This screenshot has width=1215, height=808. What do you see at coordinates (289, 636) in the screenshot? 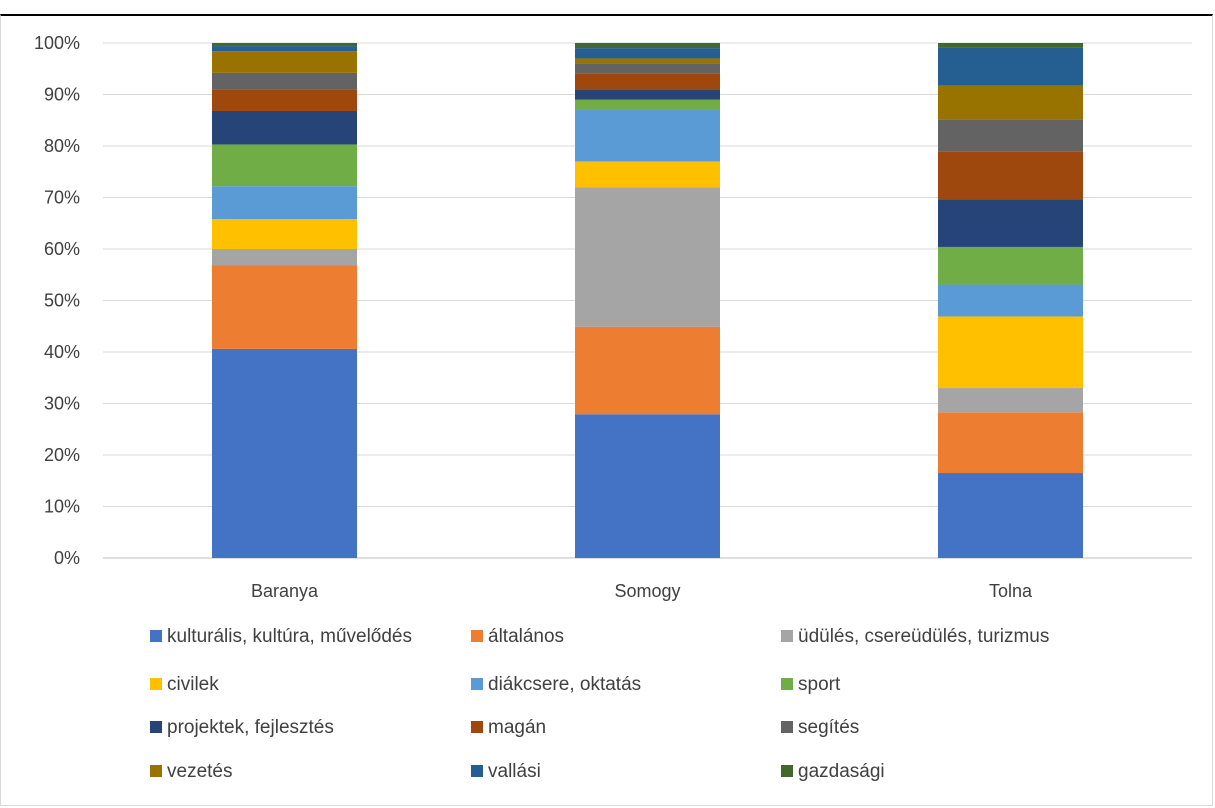
I see `legend-label: kulturális, kultúra, művelődés` at bounding box center [289, 636].